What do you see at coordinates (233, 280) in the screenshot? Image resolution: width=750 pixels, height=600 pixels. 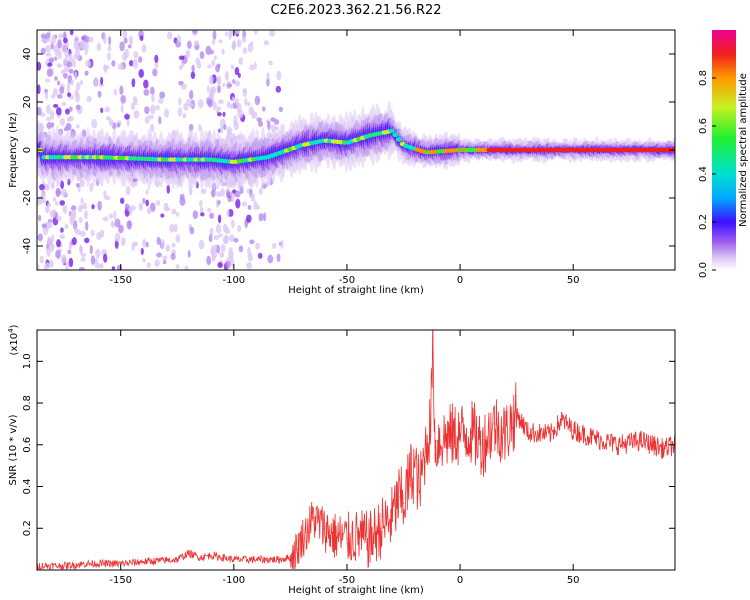 I see `spectrogram-x-tick-label: -100` at bounding box center [233, 280].